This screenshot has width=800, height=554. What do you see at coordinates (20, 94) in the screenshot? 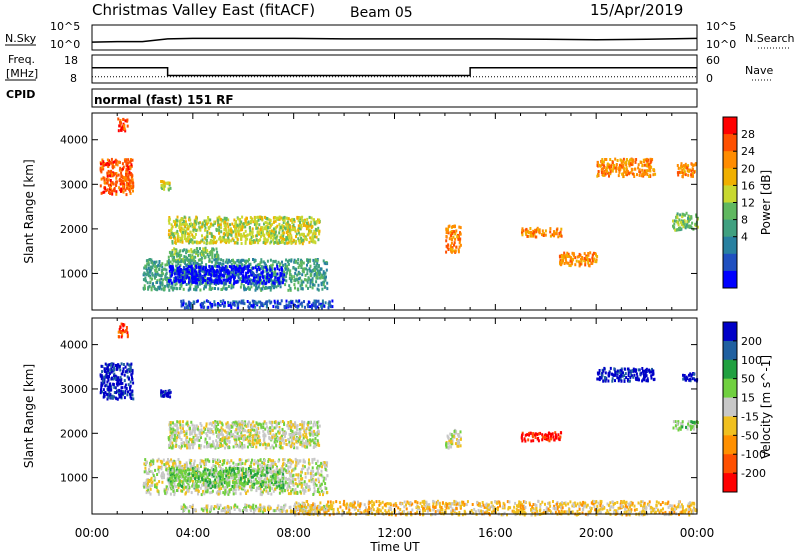
I see `cpid-label: CPID` at bounding box center [20, 94].